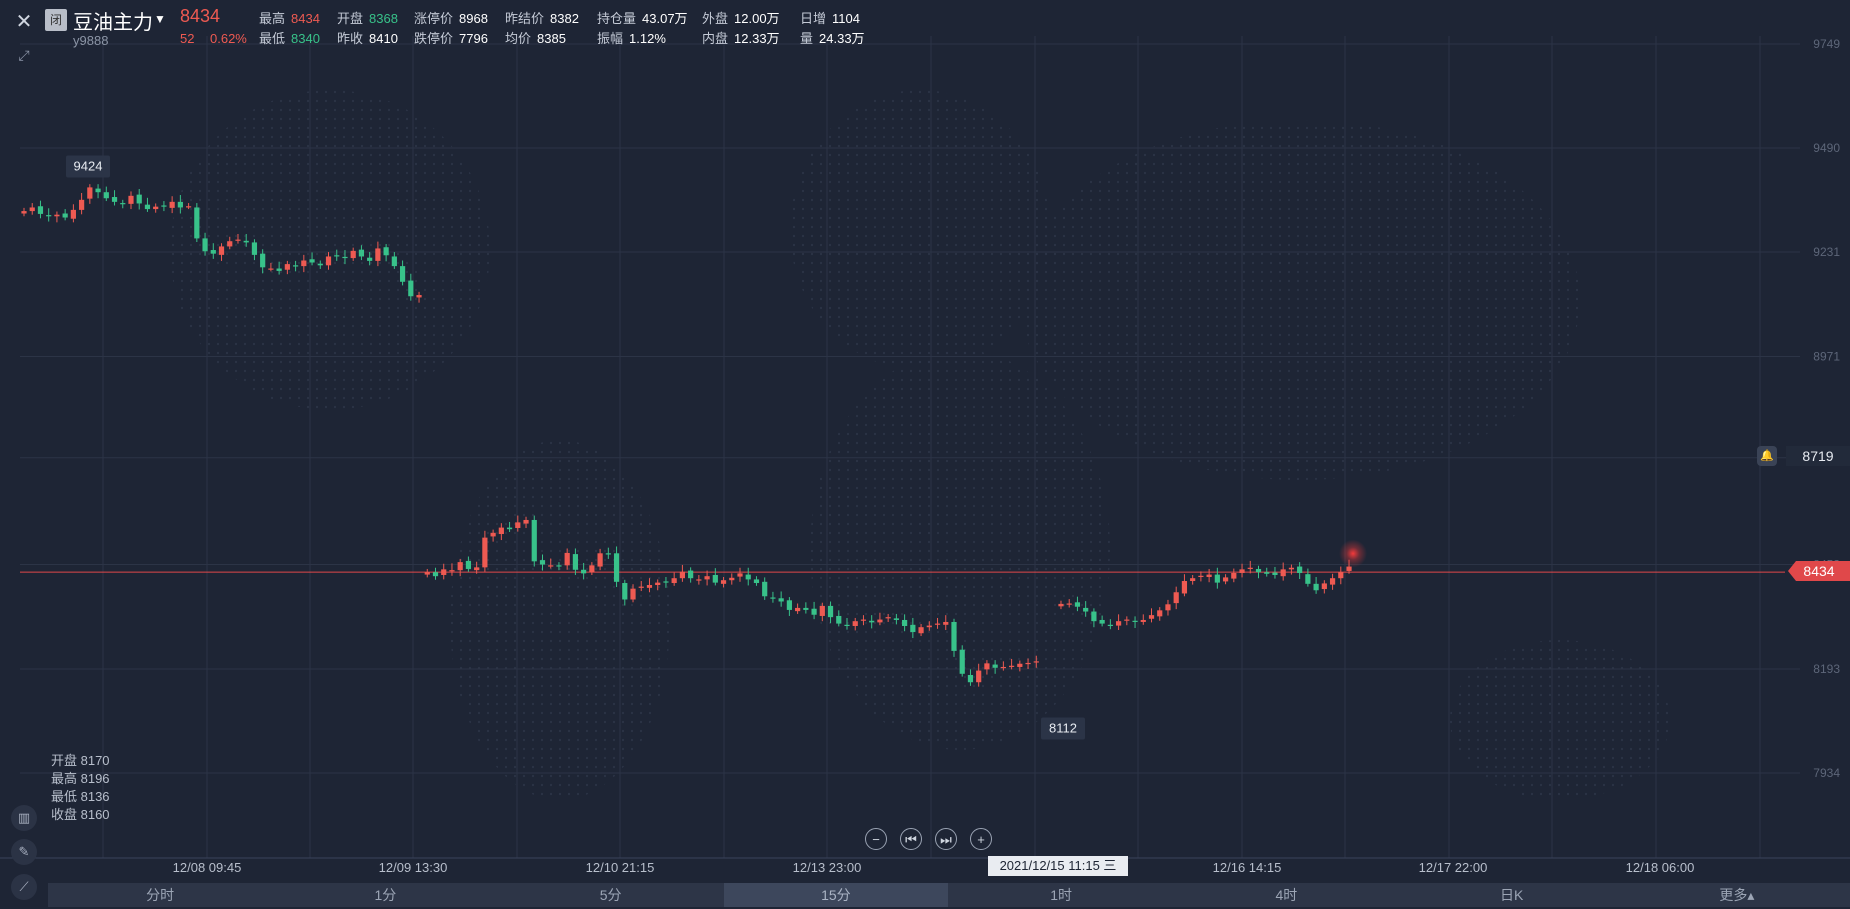 This screenshot has height=909, width=1850. What do you see at coordinates (617, 18) in the screenshot?
I see `stat-label: 持仓量` at bounding box center [617, 18].